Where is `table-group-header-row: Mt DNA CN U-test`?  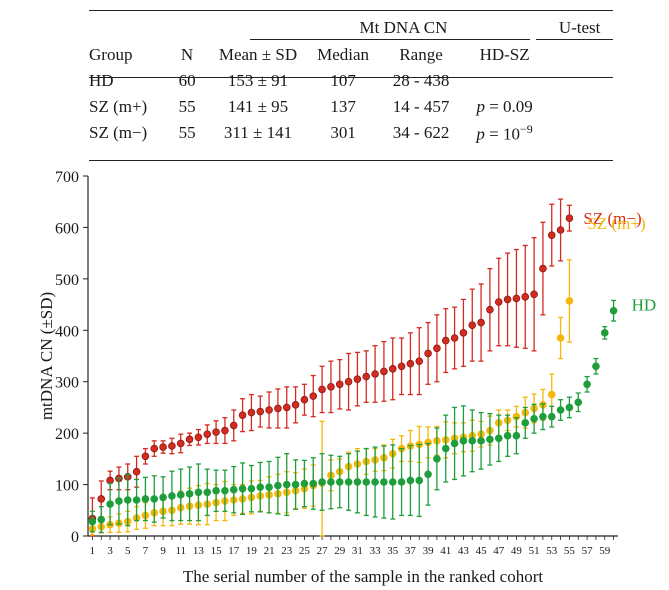
table-group-header-row: Mt DNA CN U-test is located at coordinates (350, 21).